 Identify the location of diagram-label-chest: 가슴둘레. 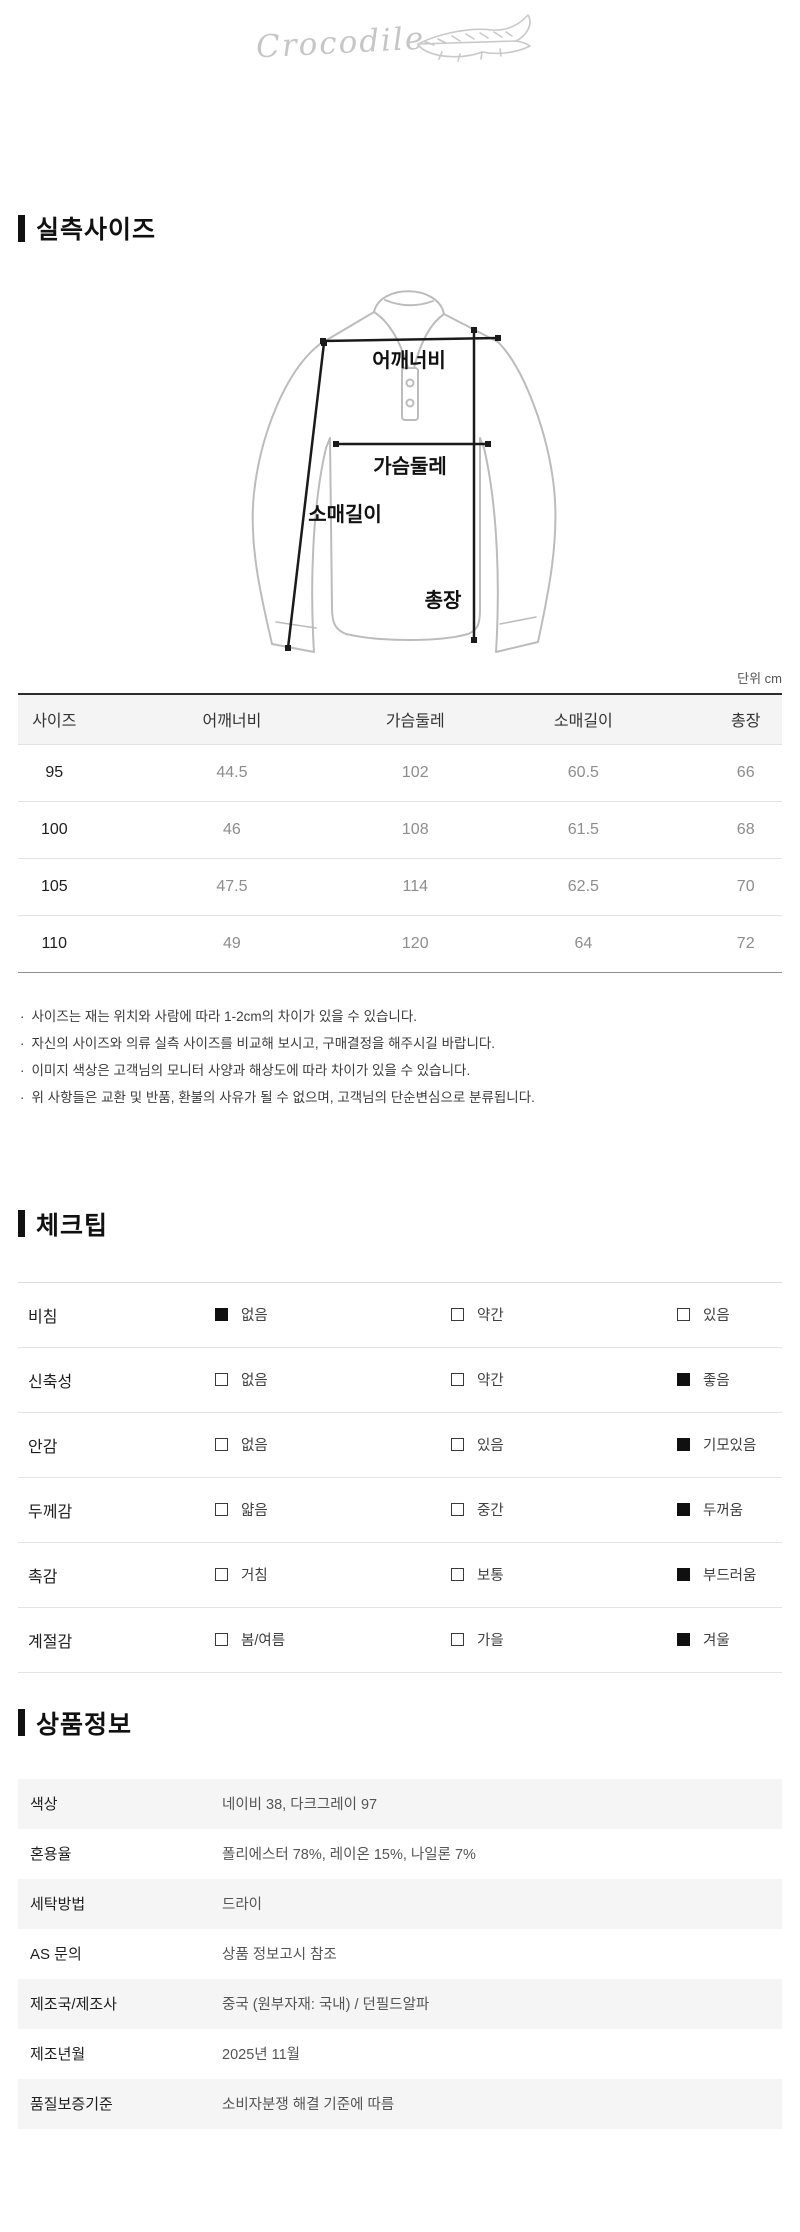
(410, 466).